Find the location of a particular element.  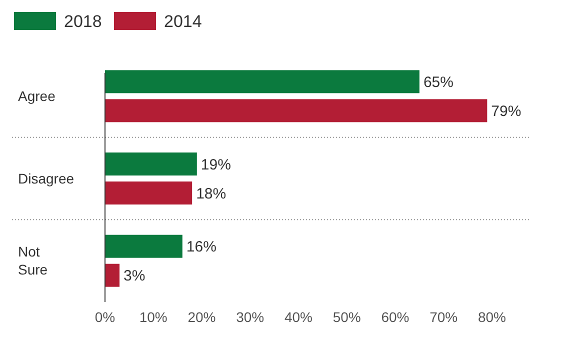

data-label: 16% is located at coordinates (201, 247).